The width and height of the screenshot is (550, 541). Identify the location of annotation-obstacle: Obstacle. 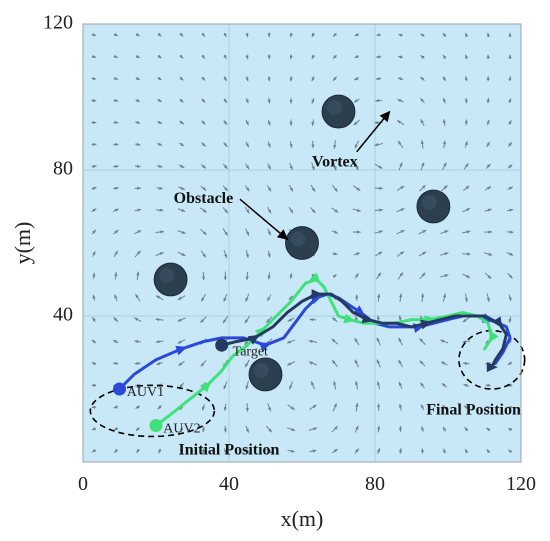
(204, 198).